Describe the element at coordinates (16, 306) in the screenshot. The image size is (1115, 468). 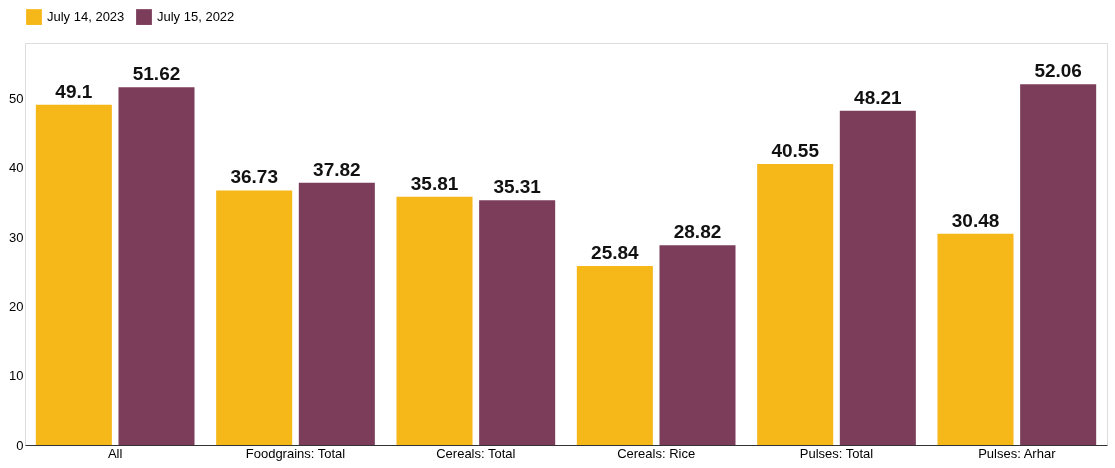
I see `y-tick-label: 20` at that location.